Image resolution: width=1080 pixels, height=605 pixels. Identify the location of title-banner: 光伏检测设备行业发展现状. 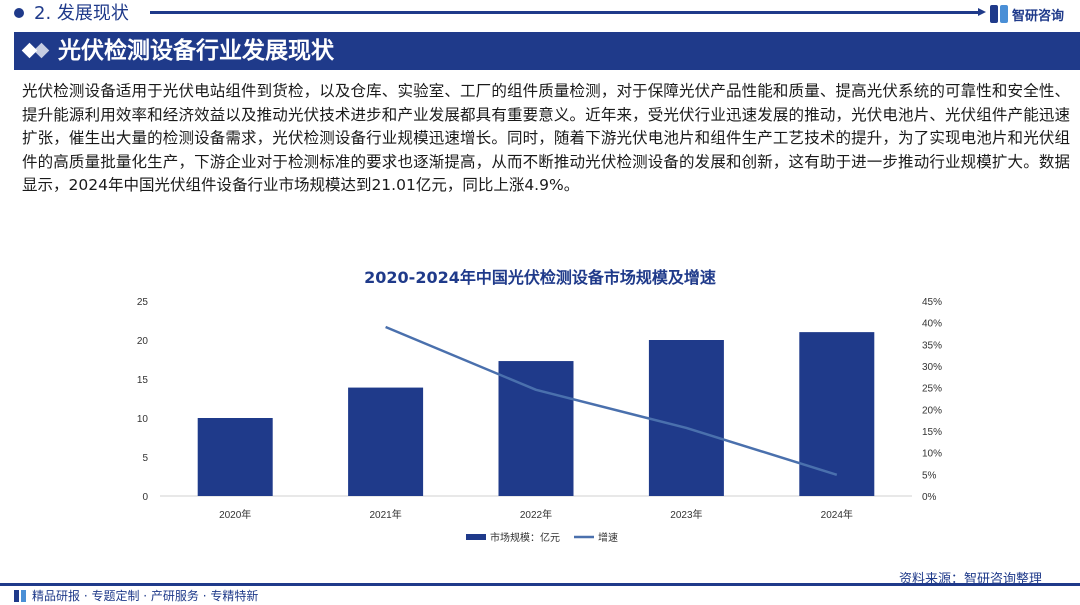
(547, 51).